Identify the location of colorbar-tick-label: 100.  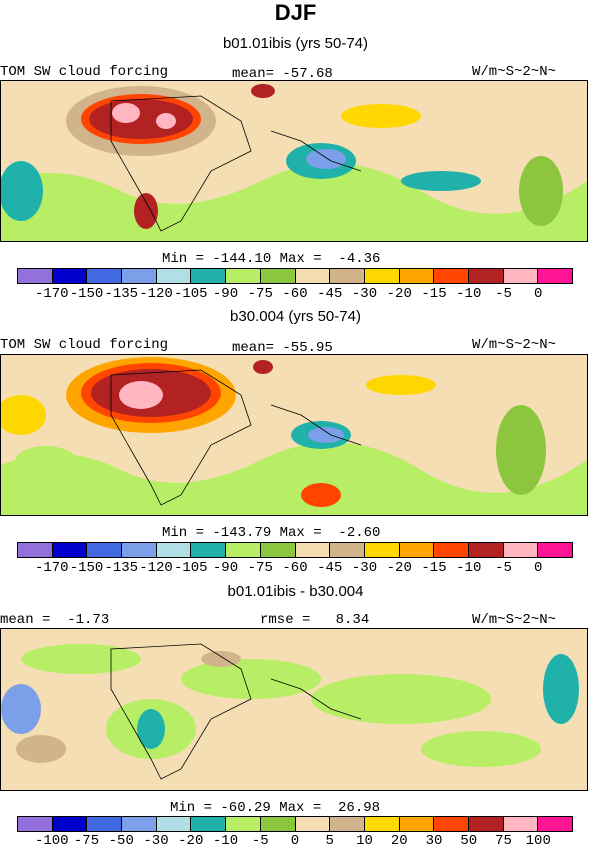
(538, 841).